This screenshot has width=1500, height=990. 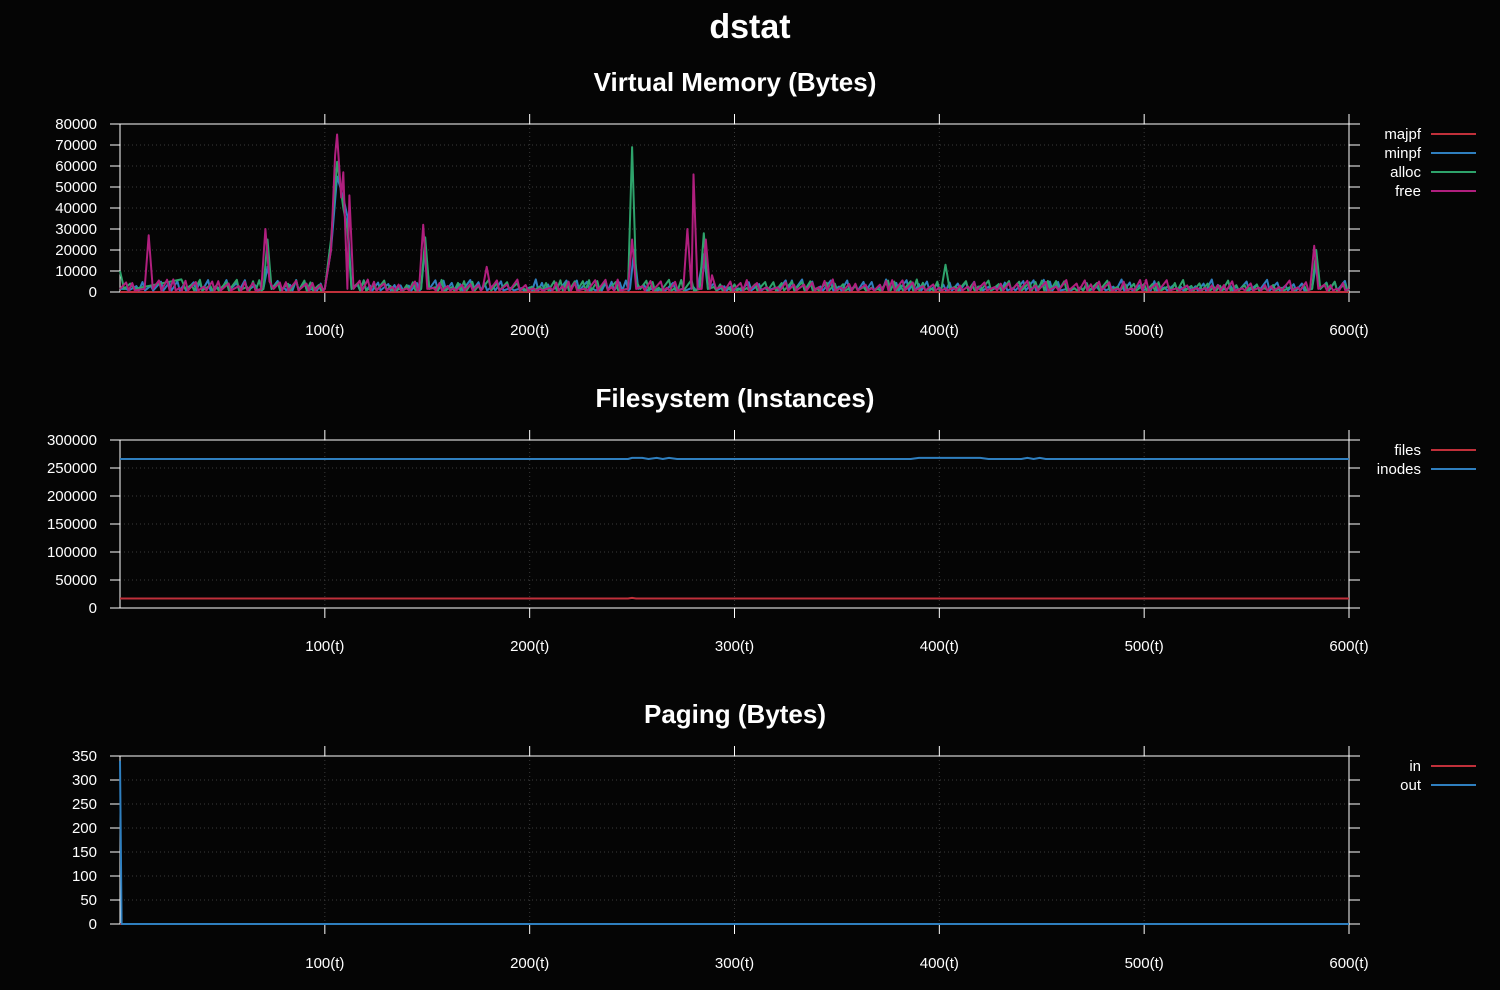 What do you see at coordinates (750, 27) in the screenshot?
I see `page-title: dstat` at bounding box center [750, 27].